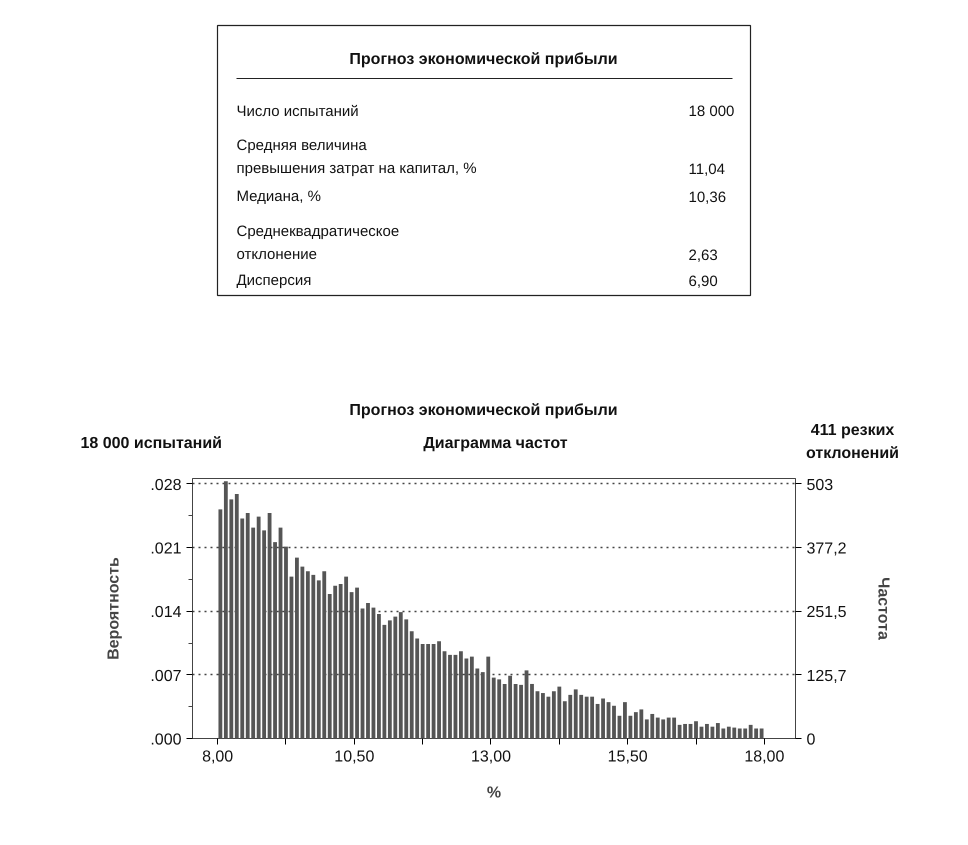  I want to click on x-tick-label: 18,00, so click(764, 757).